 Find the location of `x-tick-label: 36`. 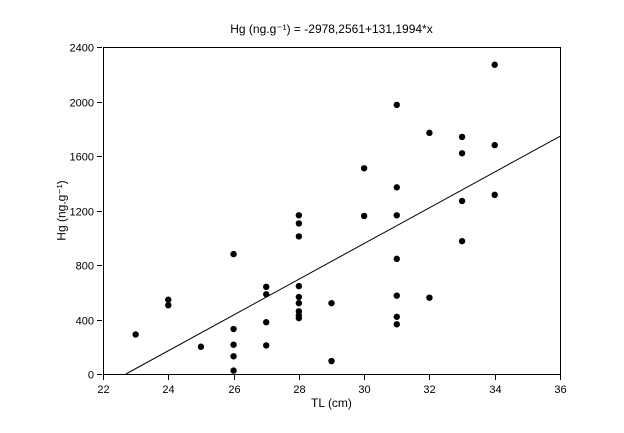

x-tick-label: 36 is located at coordinates (560, 390).